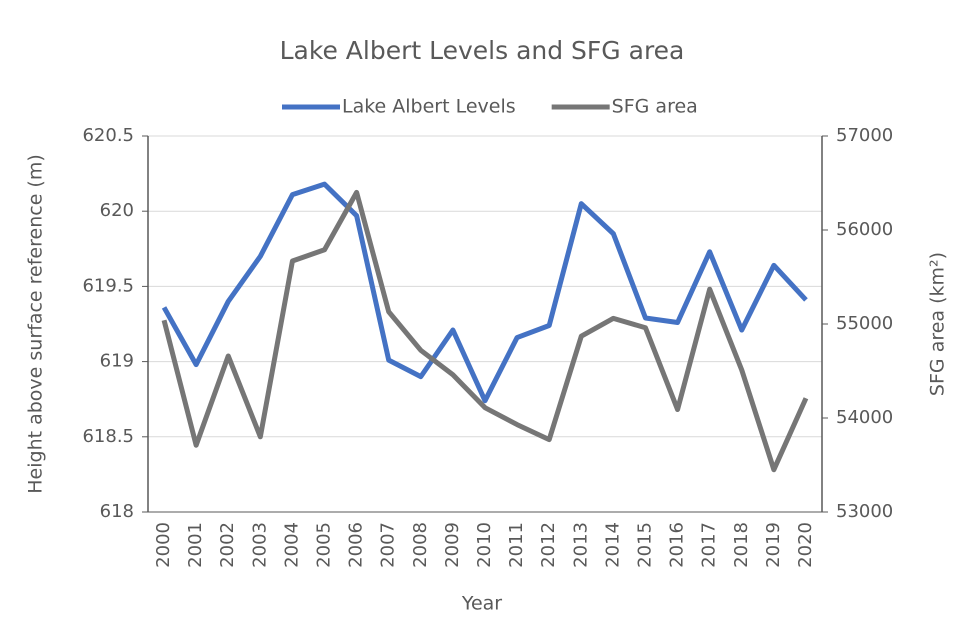 The height and width of the screenshot is (640, 960). Describe the element at coordinates (516, 545) in the screenshot. I see `x-tick-label: 2011` at that location.